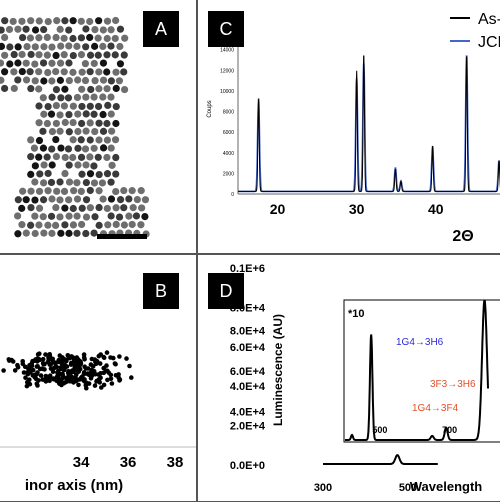 The width and height of the screenshot is (500, 502). I want to click on x-tick-labels: 300 500, so click(365, 488).